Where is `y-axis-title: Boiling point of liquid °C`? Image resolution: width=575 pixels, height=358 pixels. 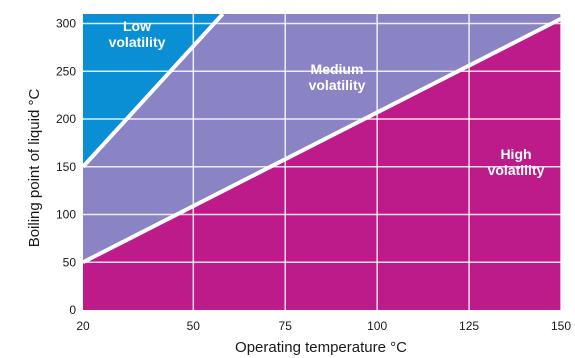 y-axis-title: Boiling point of liquid °C is located at coordinates (34, 168).